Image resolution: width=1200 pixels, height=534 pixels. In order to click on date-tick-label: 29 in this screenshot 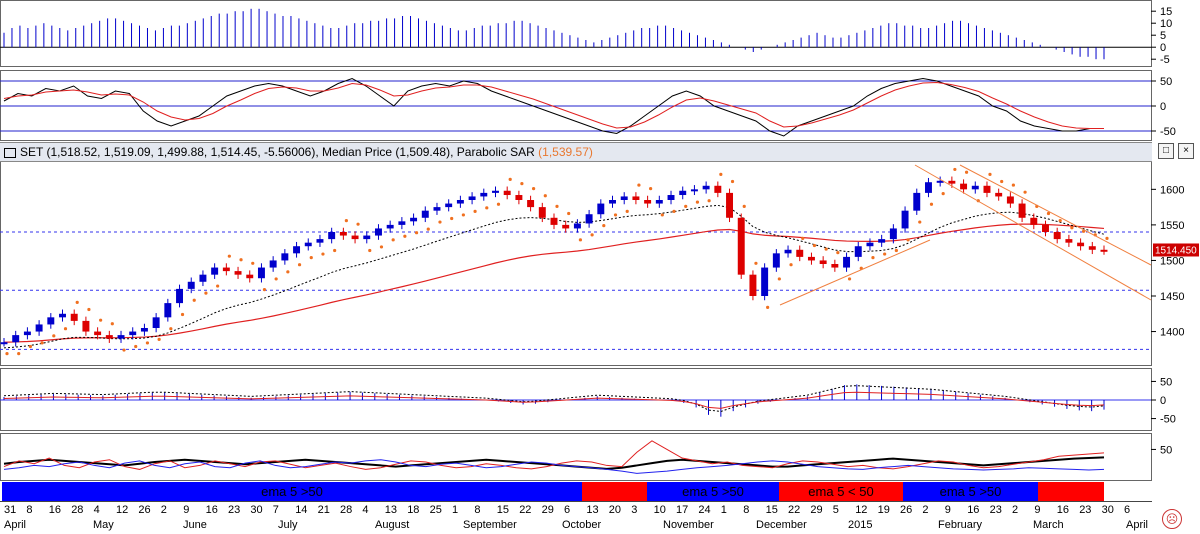, I will do `click(816, 510)`.